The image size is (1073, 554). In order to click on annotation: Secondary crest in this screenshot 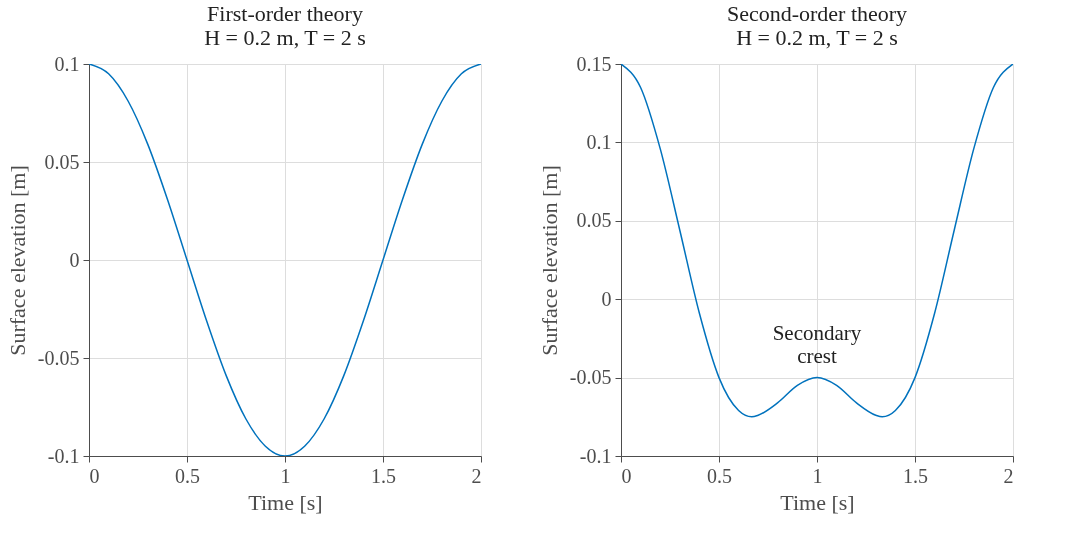, I will do `click(817, 344)`.